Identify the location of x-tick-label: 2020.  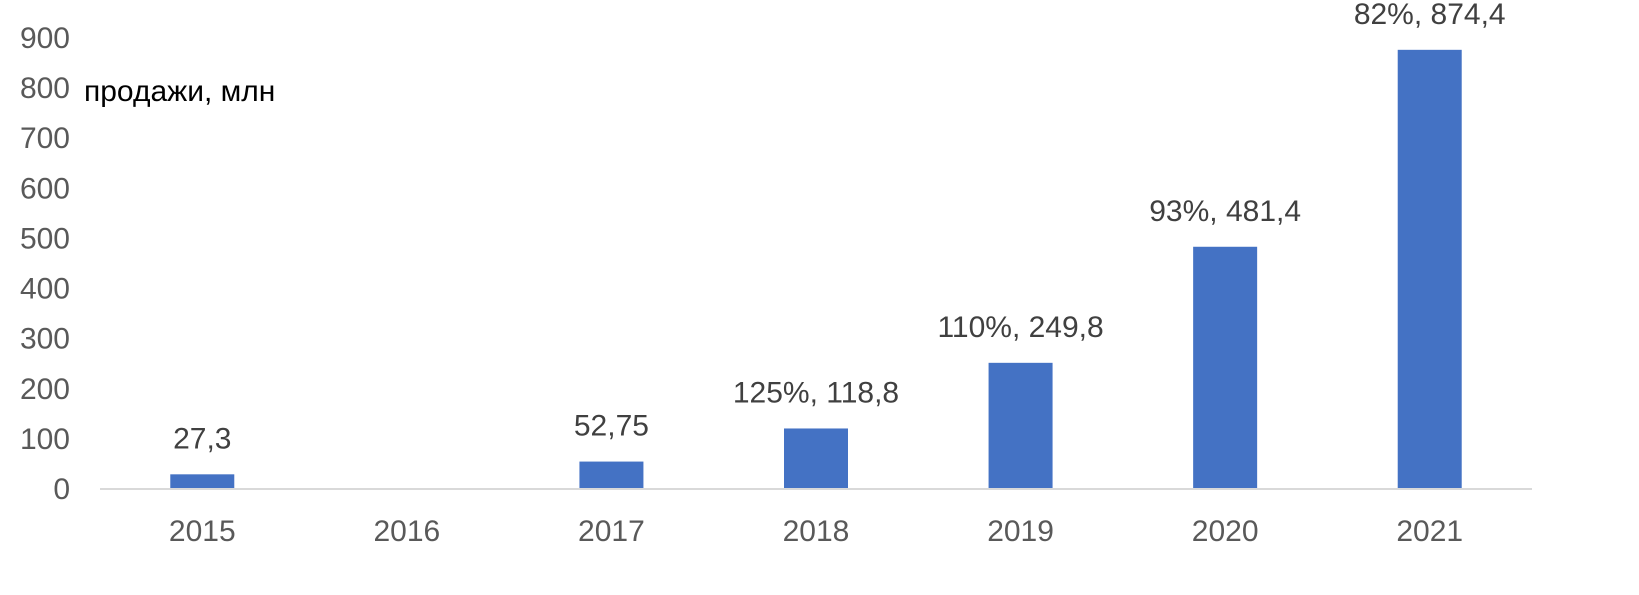
(1225, 531).